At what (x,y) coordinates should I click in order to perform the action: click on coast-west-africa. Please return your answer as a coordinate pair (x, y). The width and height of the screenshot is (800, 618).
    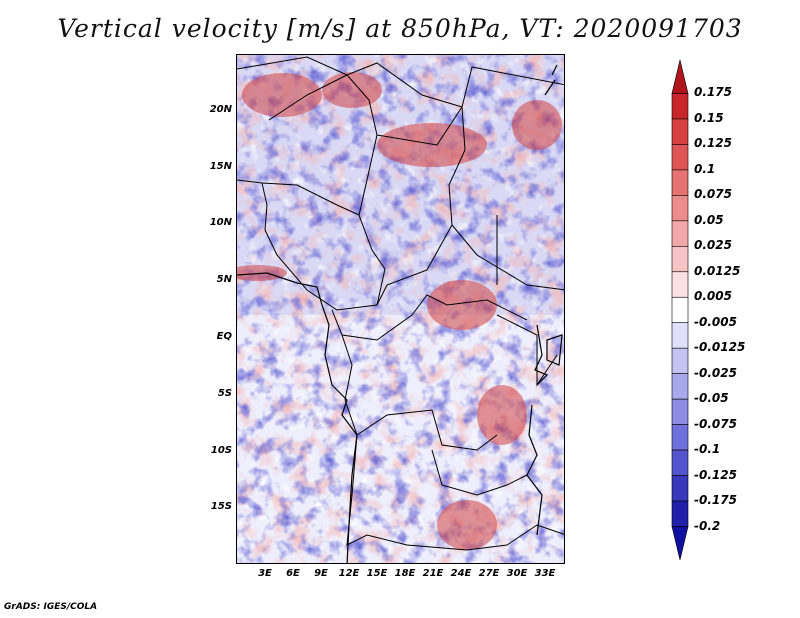
    Looking at the image, I should click on (297, 417).